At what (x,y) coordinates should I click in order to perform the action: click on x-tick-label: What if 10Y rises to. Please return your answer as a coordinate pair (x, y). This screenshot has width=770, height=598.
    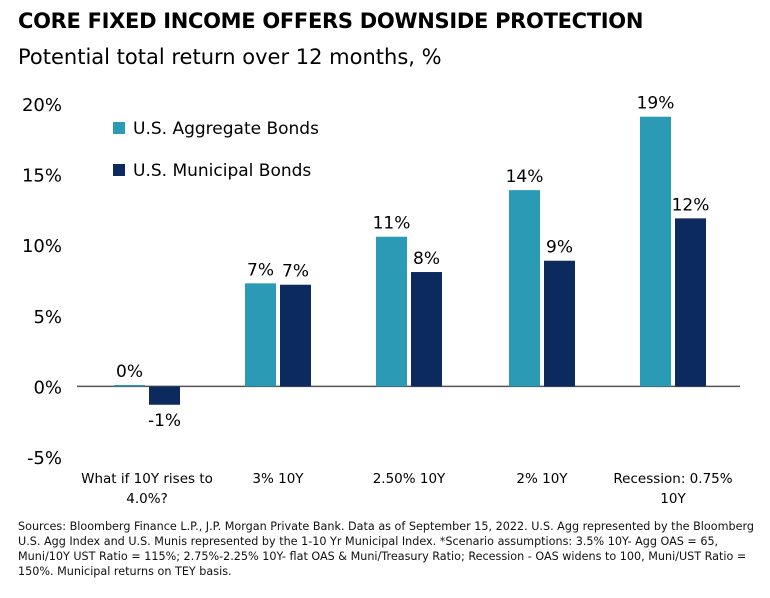
    Looking at the image, I should click on (147, 479).